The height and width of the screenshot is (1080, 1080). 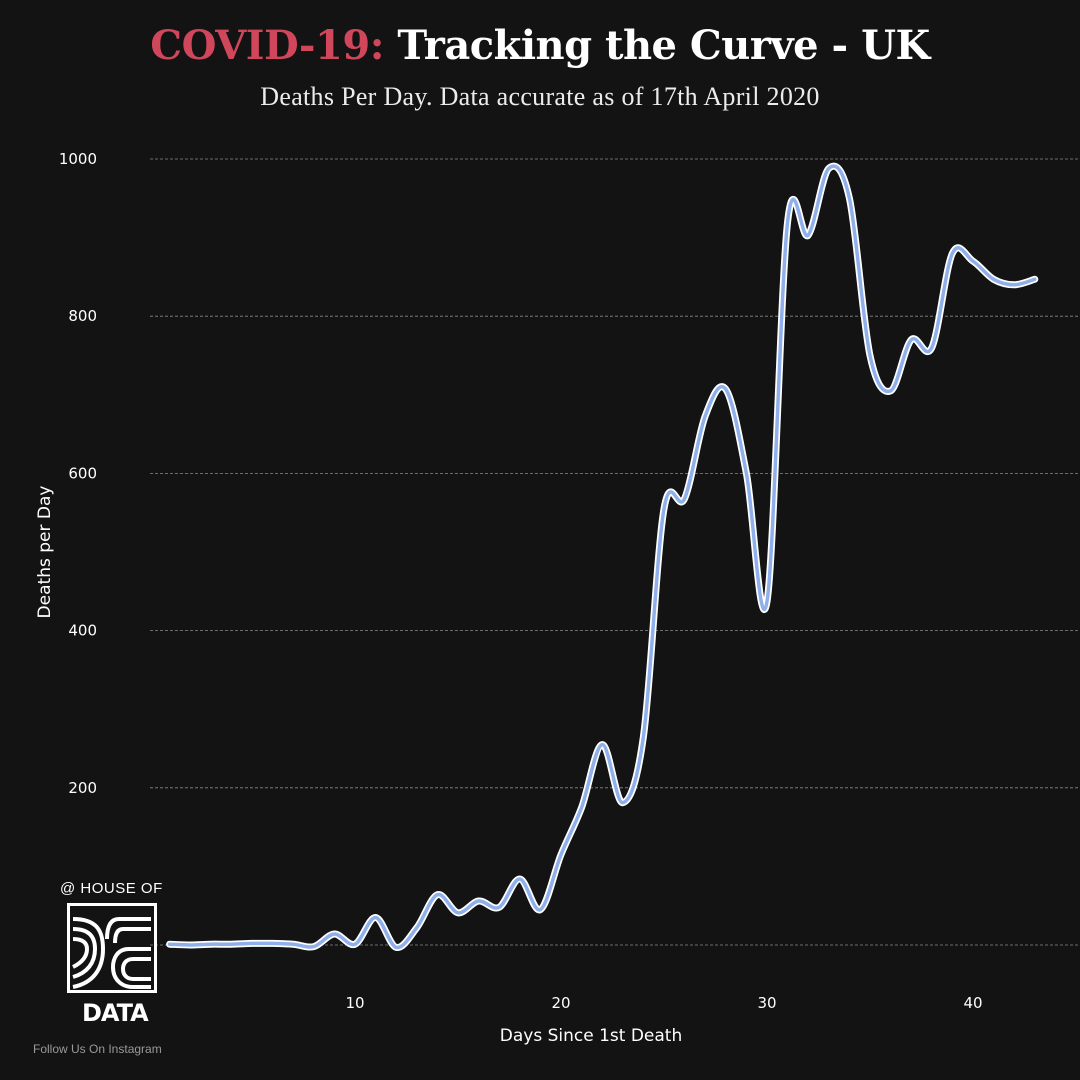 I want to click on y-tick-label: 1000, so click(x=78, y=159).